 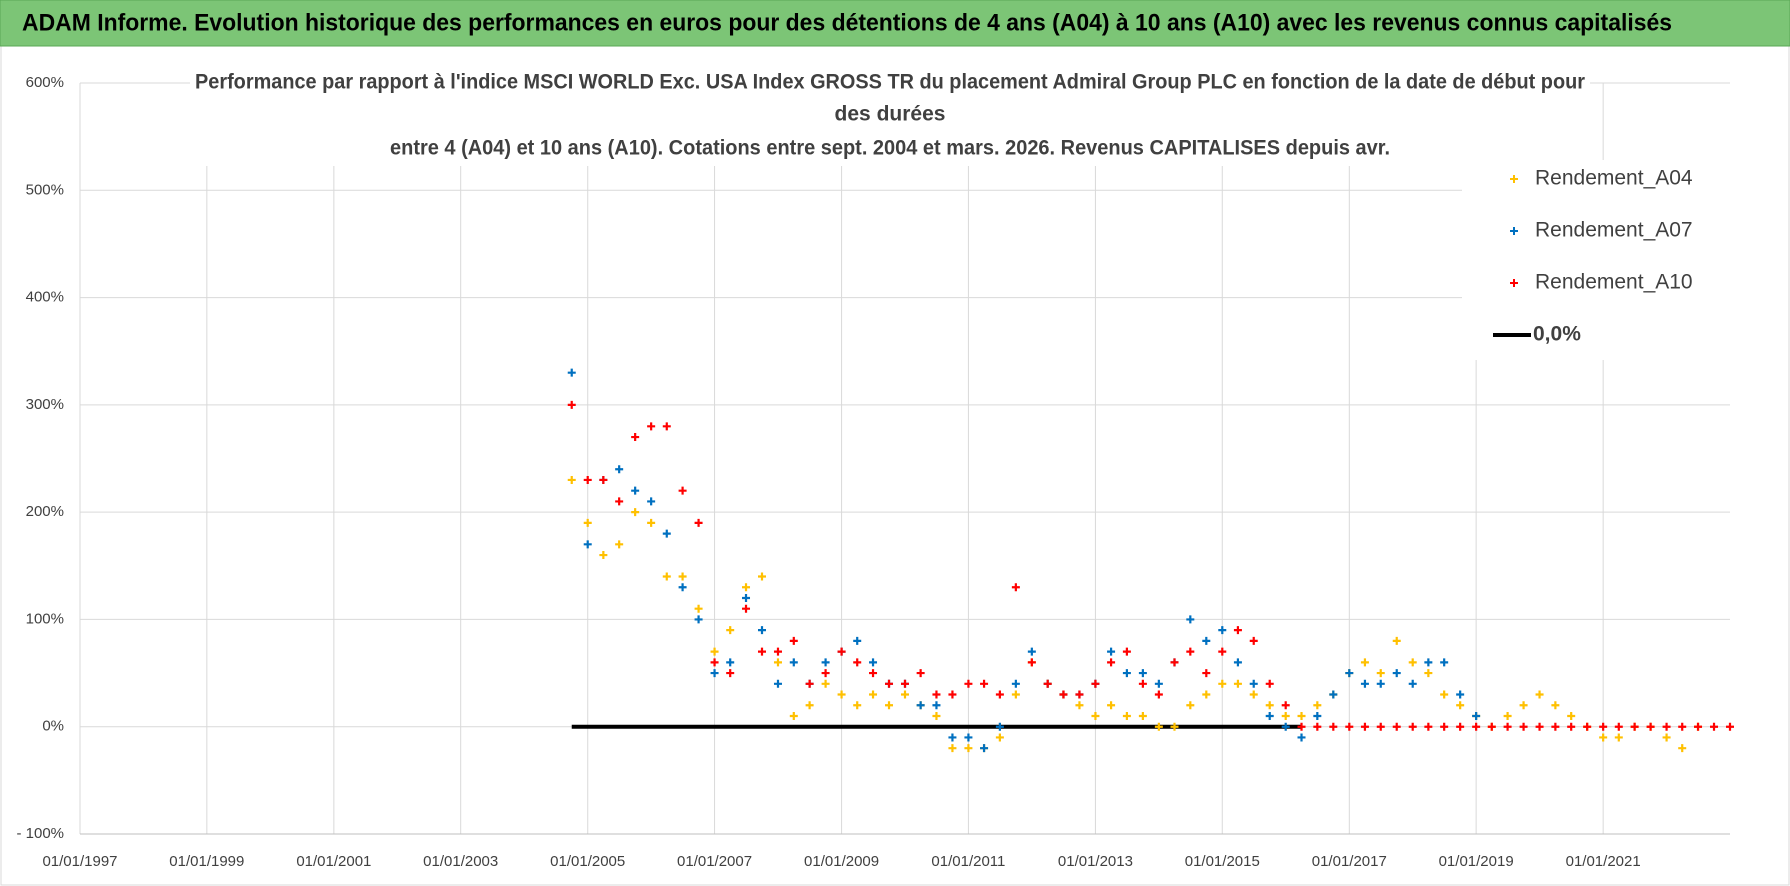 What do you see at coordinates (206, 861) in the screenshot?
I see `x-tick-label: 01/01/1999` at bounding box center [206, 861].